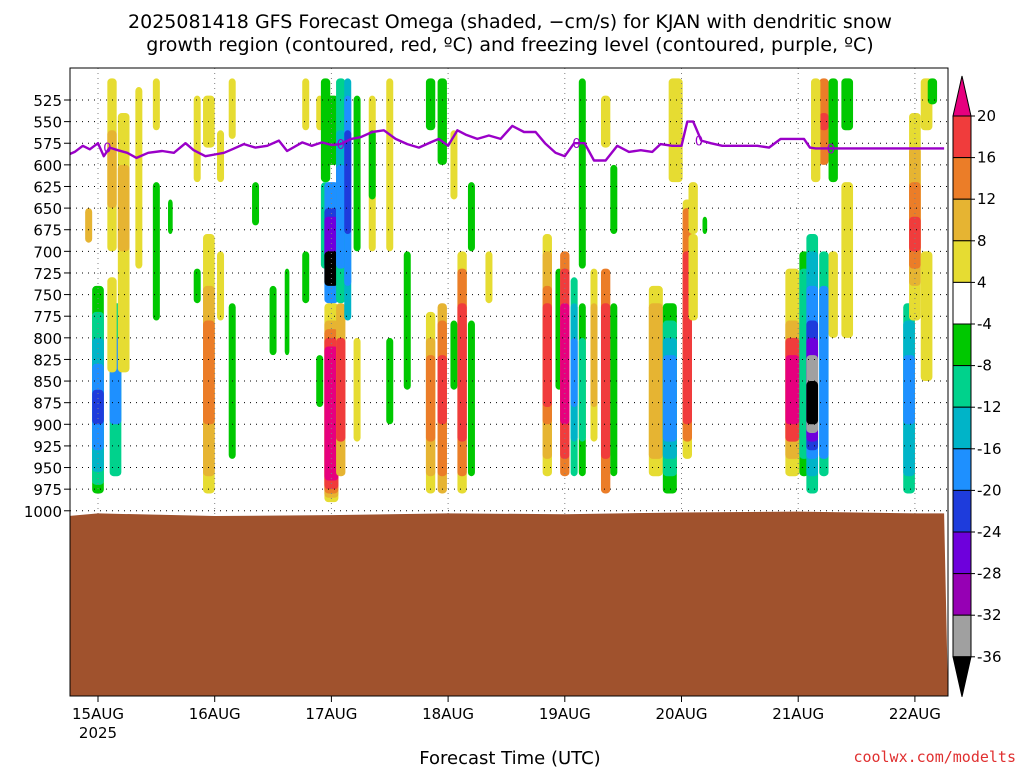 This screenshot has height=768, width=1024. I want to click on x-axis-year: 2025, so click(98, 733).